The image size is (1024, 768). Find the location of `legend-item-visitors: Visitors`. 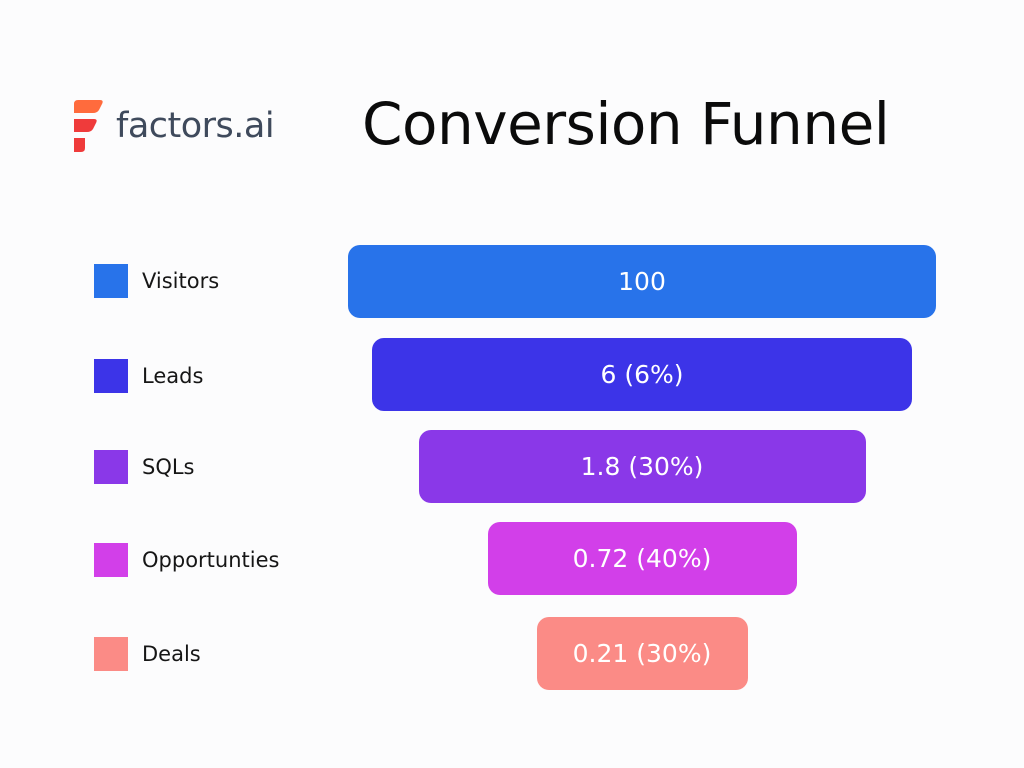

legend-item-visitors: Visitors is located at coordinates (156, 281).